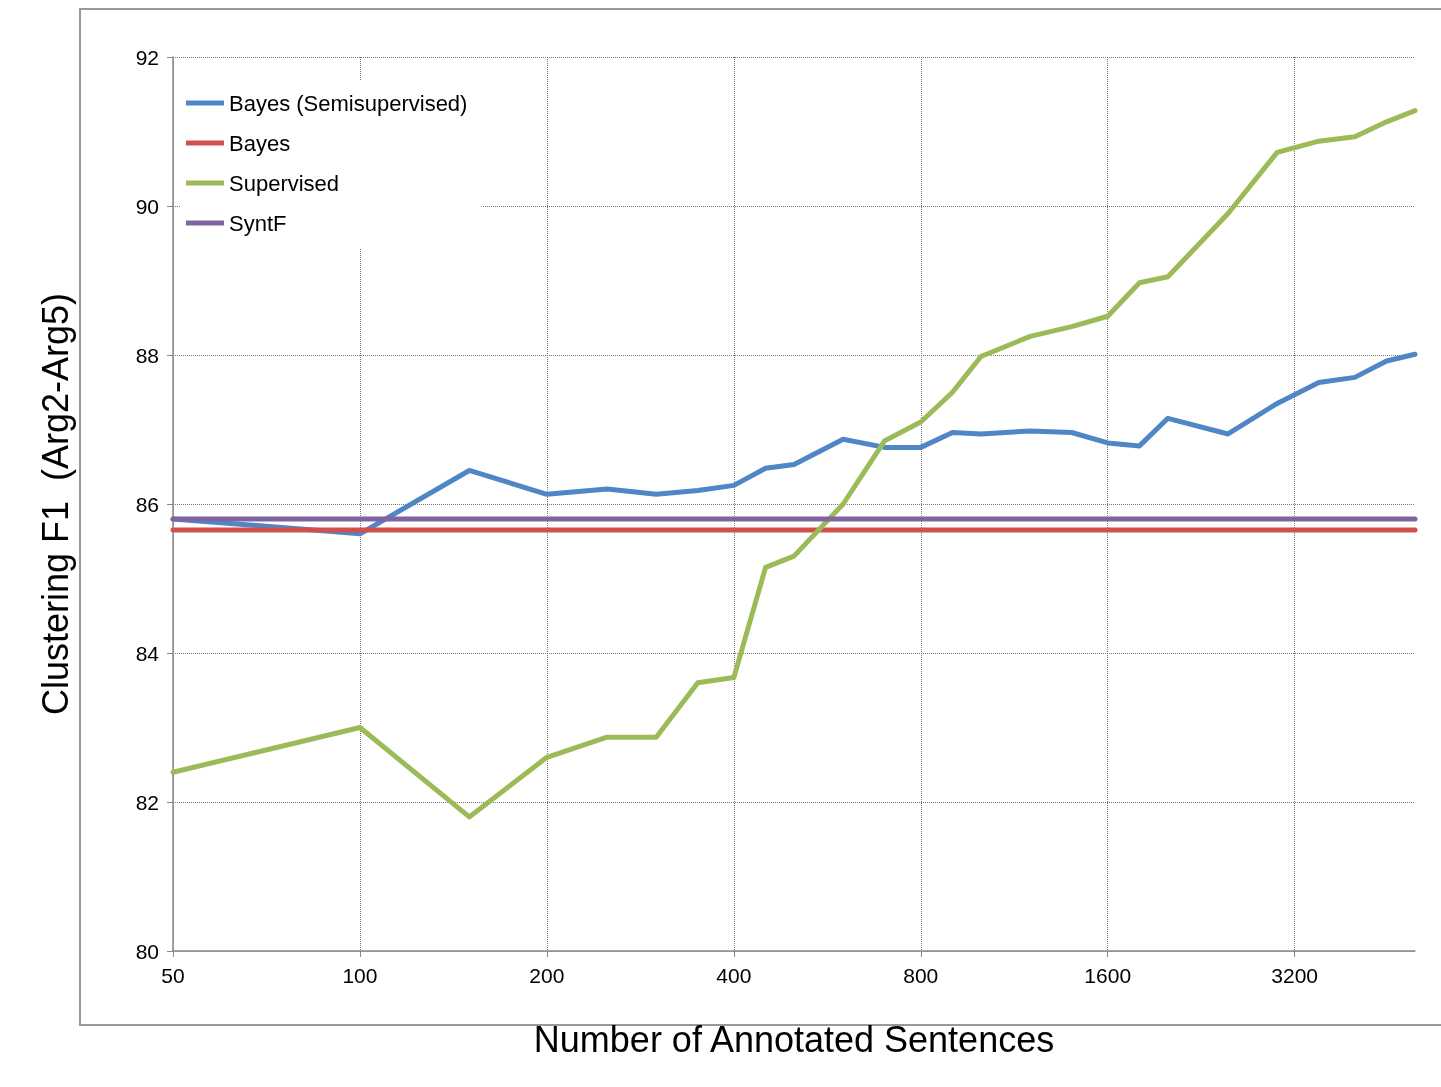  I want to click on y-tick-label: 82, so click(147, 802).